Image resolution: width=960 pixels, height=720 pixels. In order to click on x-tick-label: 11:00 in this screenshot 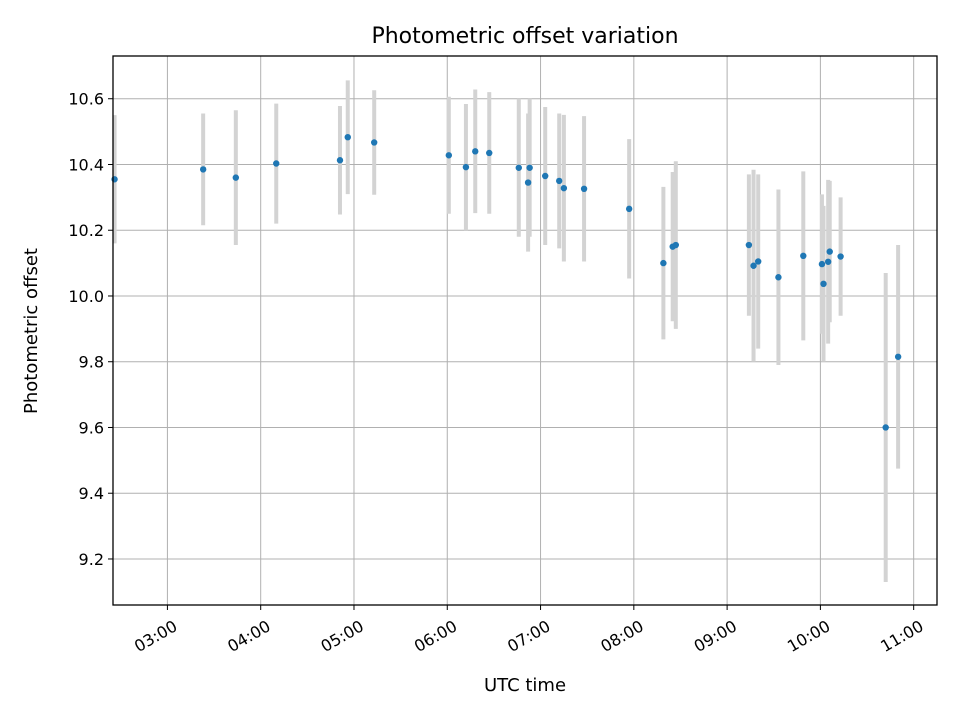, I will do `click(901, 636)`.